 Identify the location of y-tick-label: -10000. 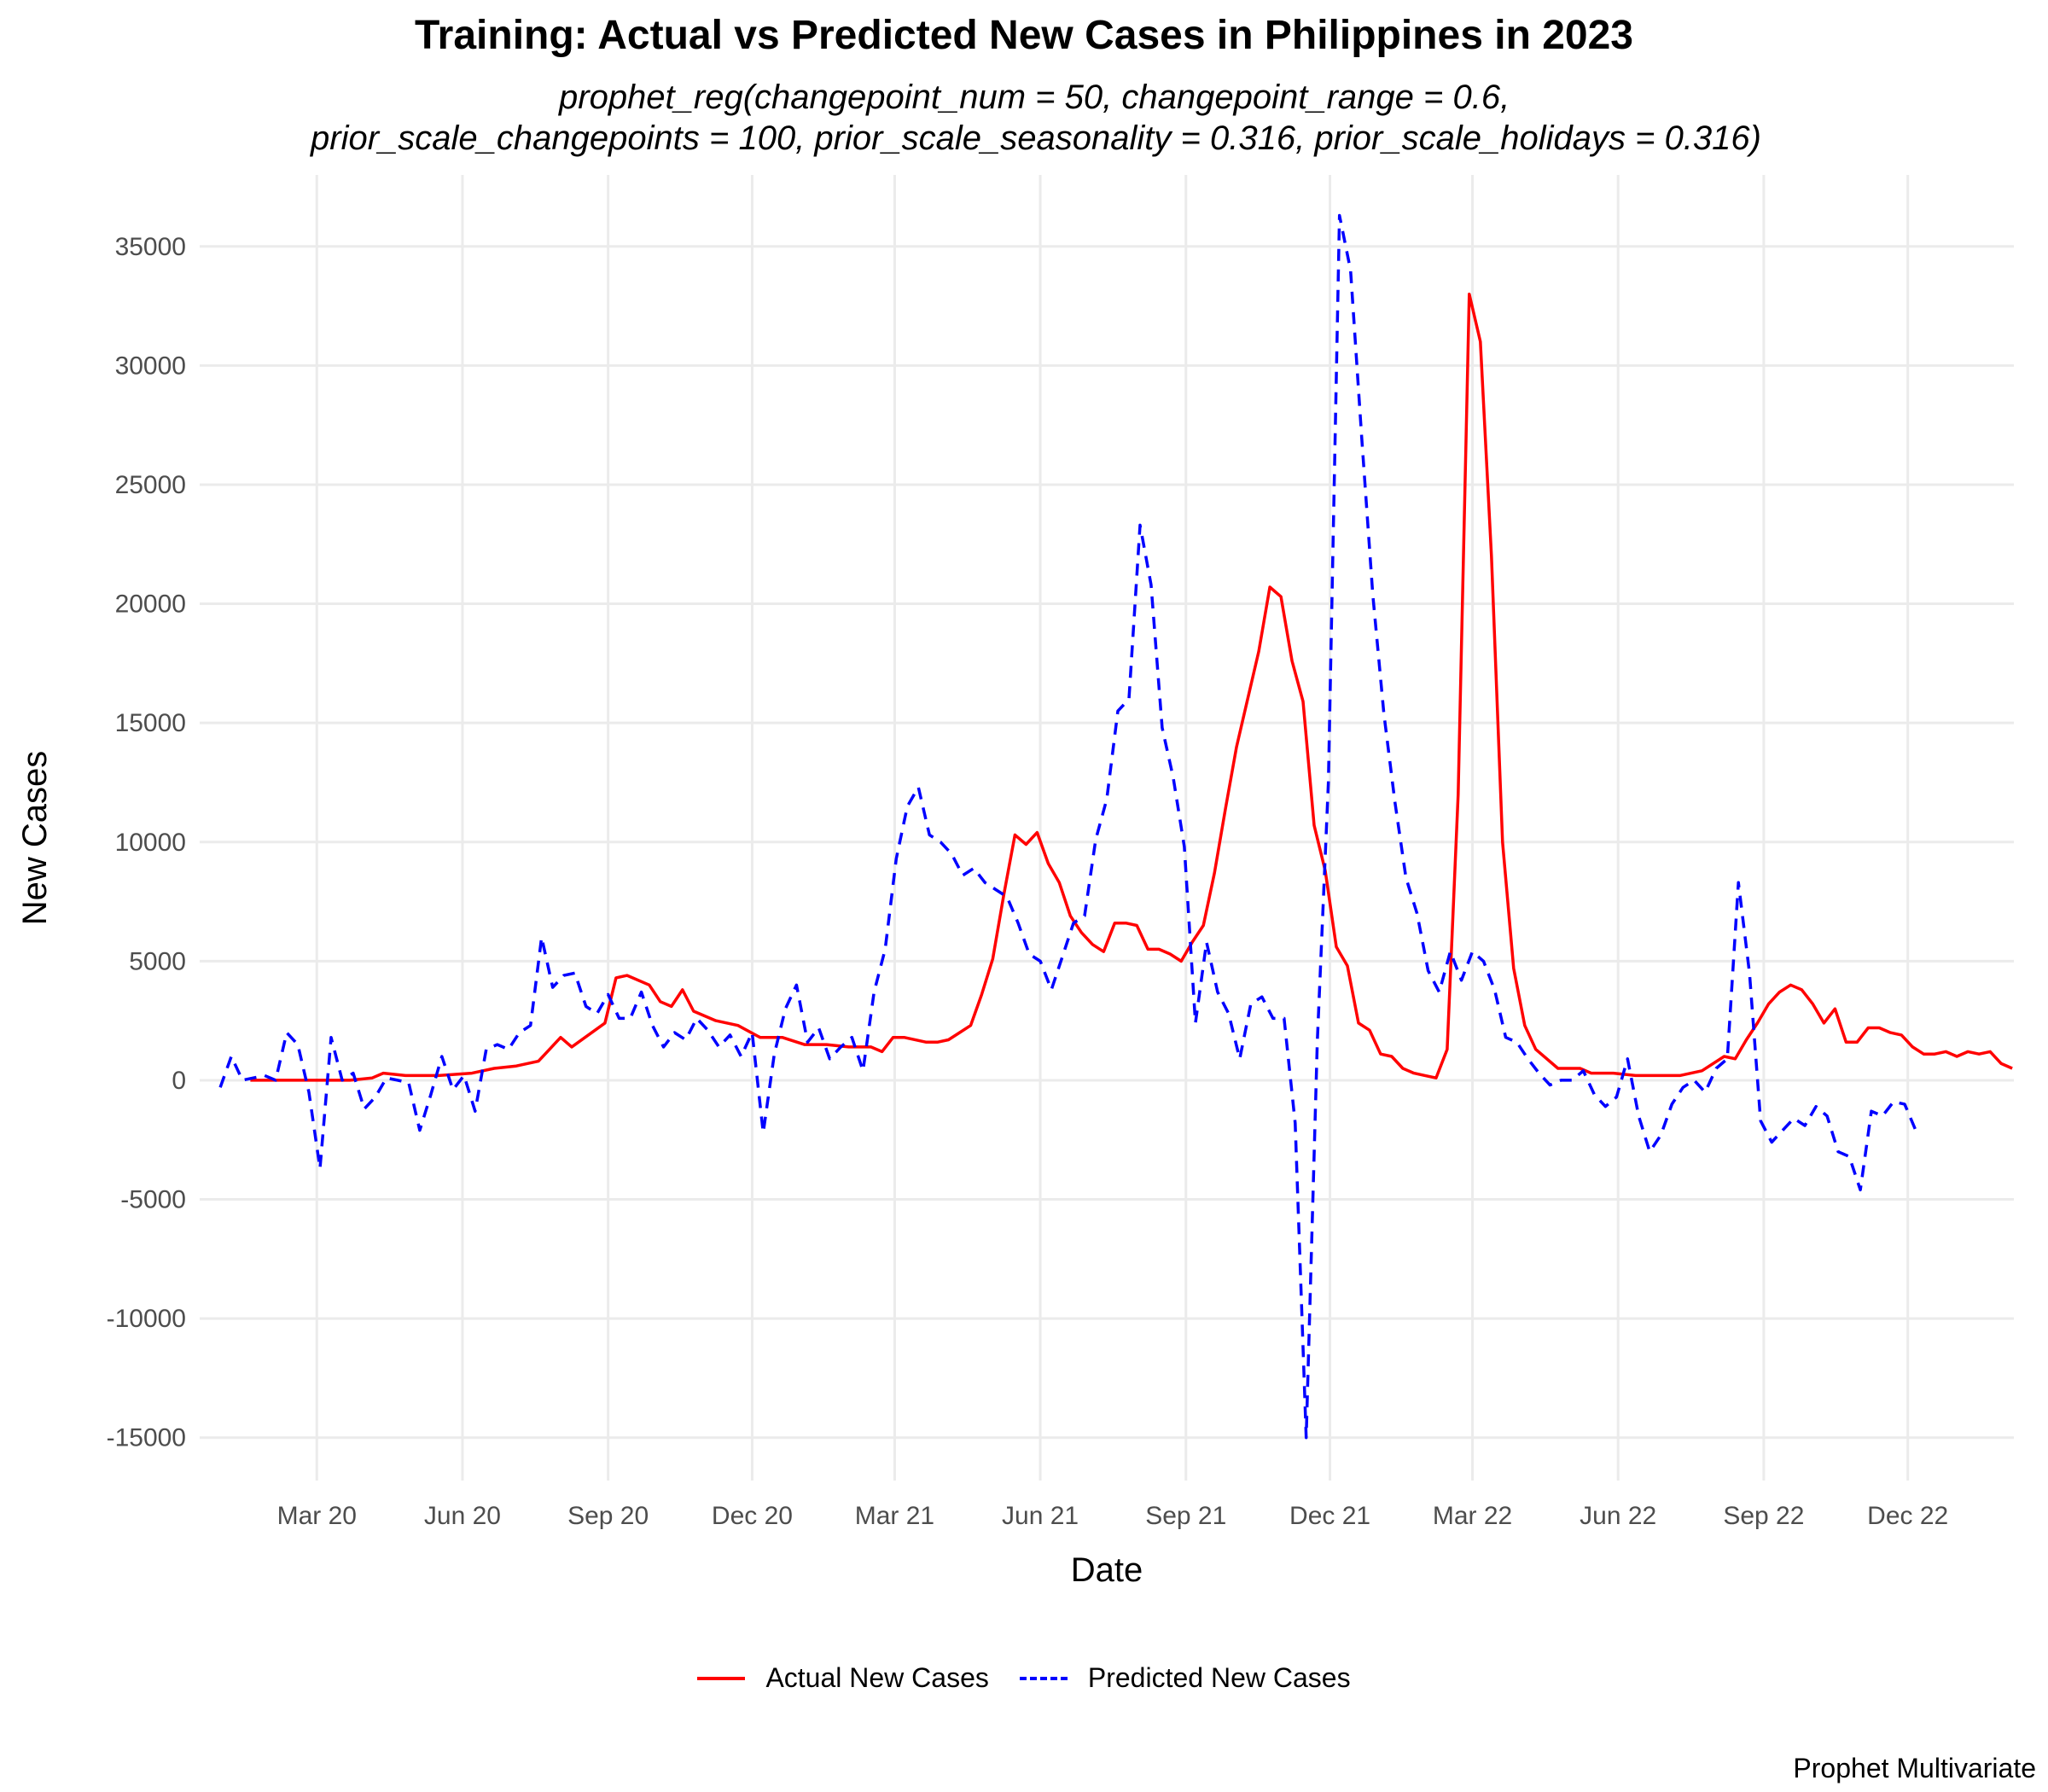
(146, 1319).